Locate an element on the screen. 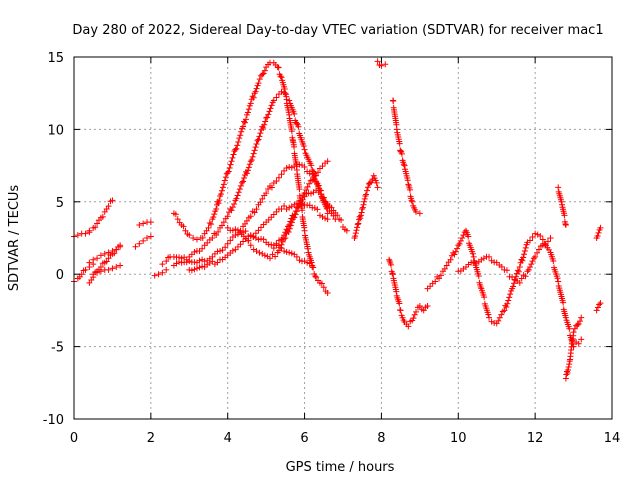 The height and width of the screenshot is (480, 640). x-tick-label: 8 is located at coordinates (381, 438).